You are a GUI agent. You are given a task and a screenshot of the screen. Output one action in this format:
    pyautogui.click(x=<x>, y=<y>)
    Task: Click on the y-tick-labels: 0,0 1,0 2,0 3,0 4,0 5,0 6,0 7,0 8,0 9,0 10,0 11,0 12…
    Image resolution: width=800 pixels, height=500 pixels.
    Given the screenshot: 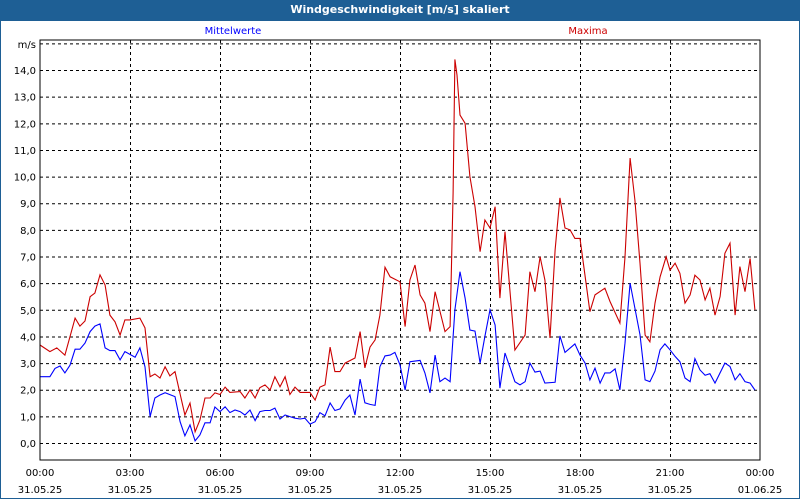 What is the action you would take?
    pyautogui.click(x=25, y=258)
    